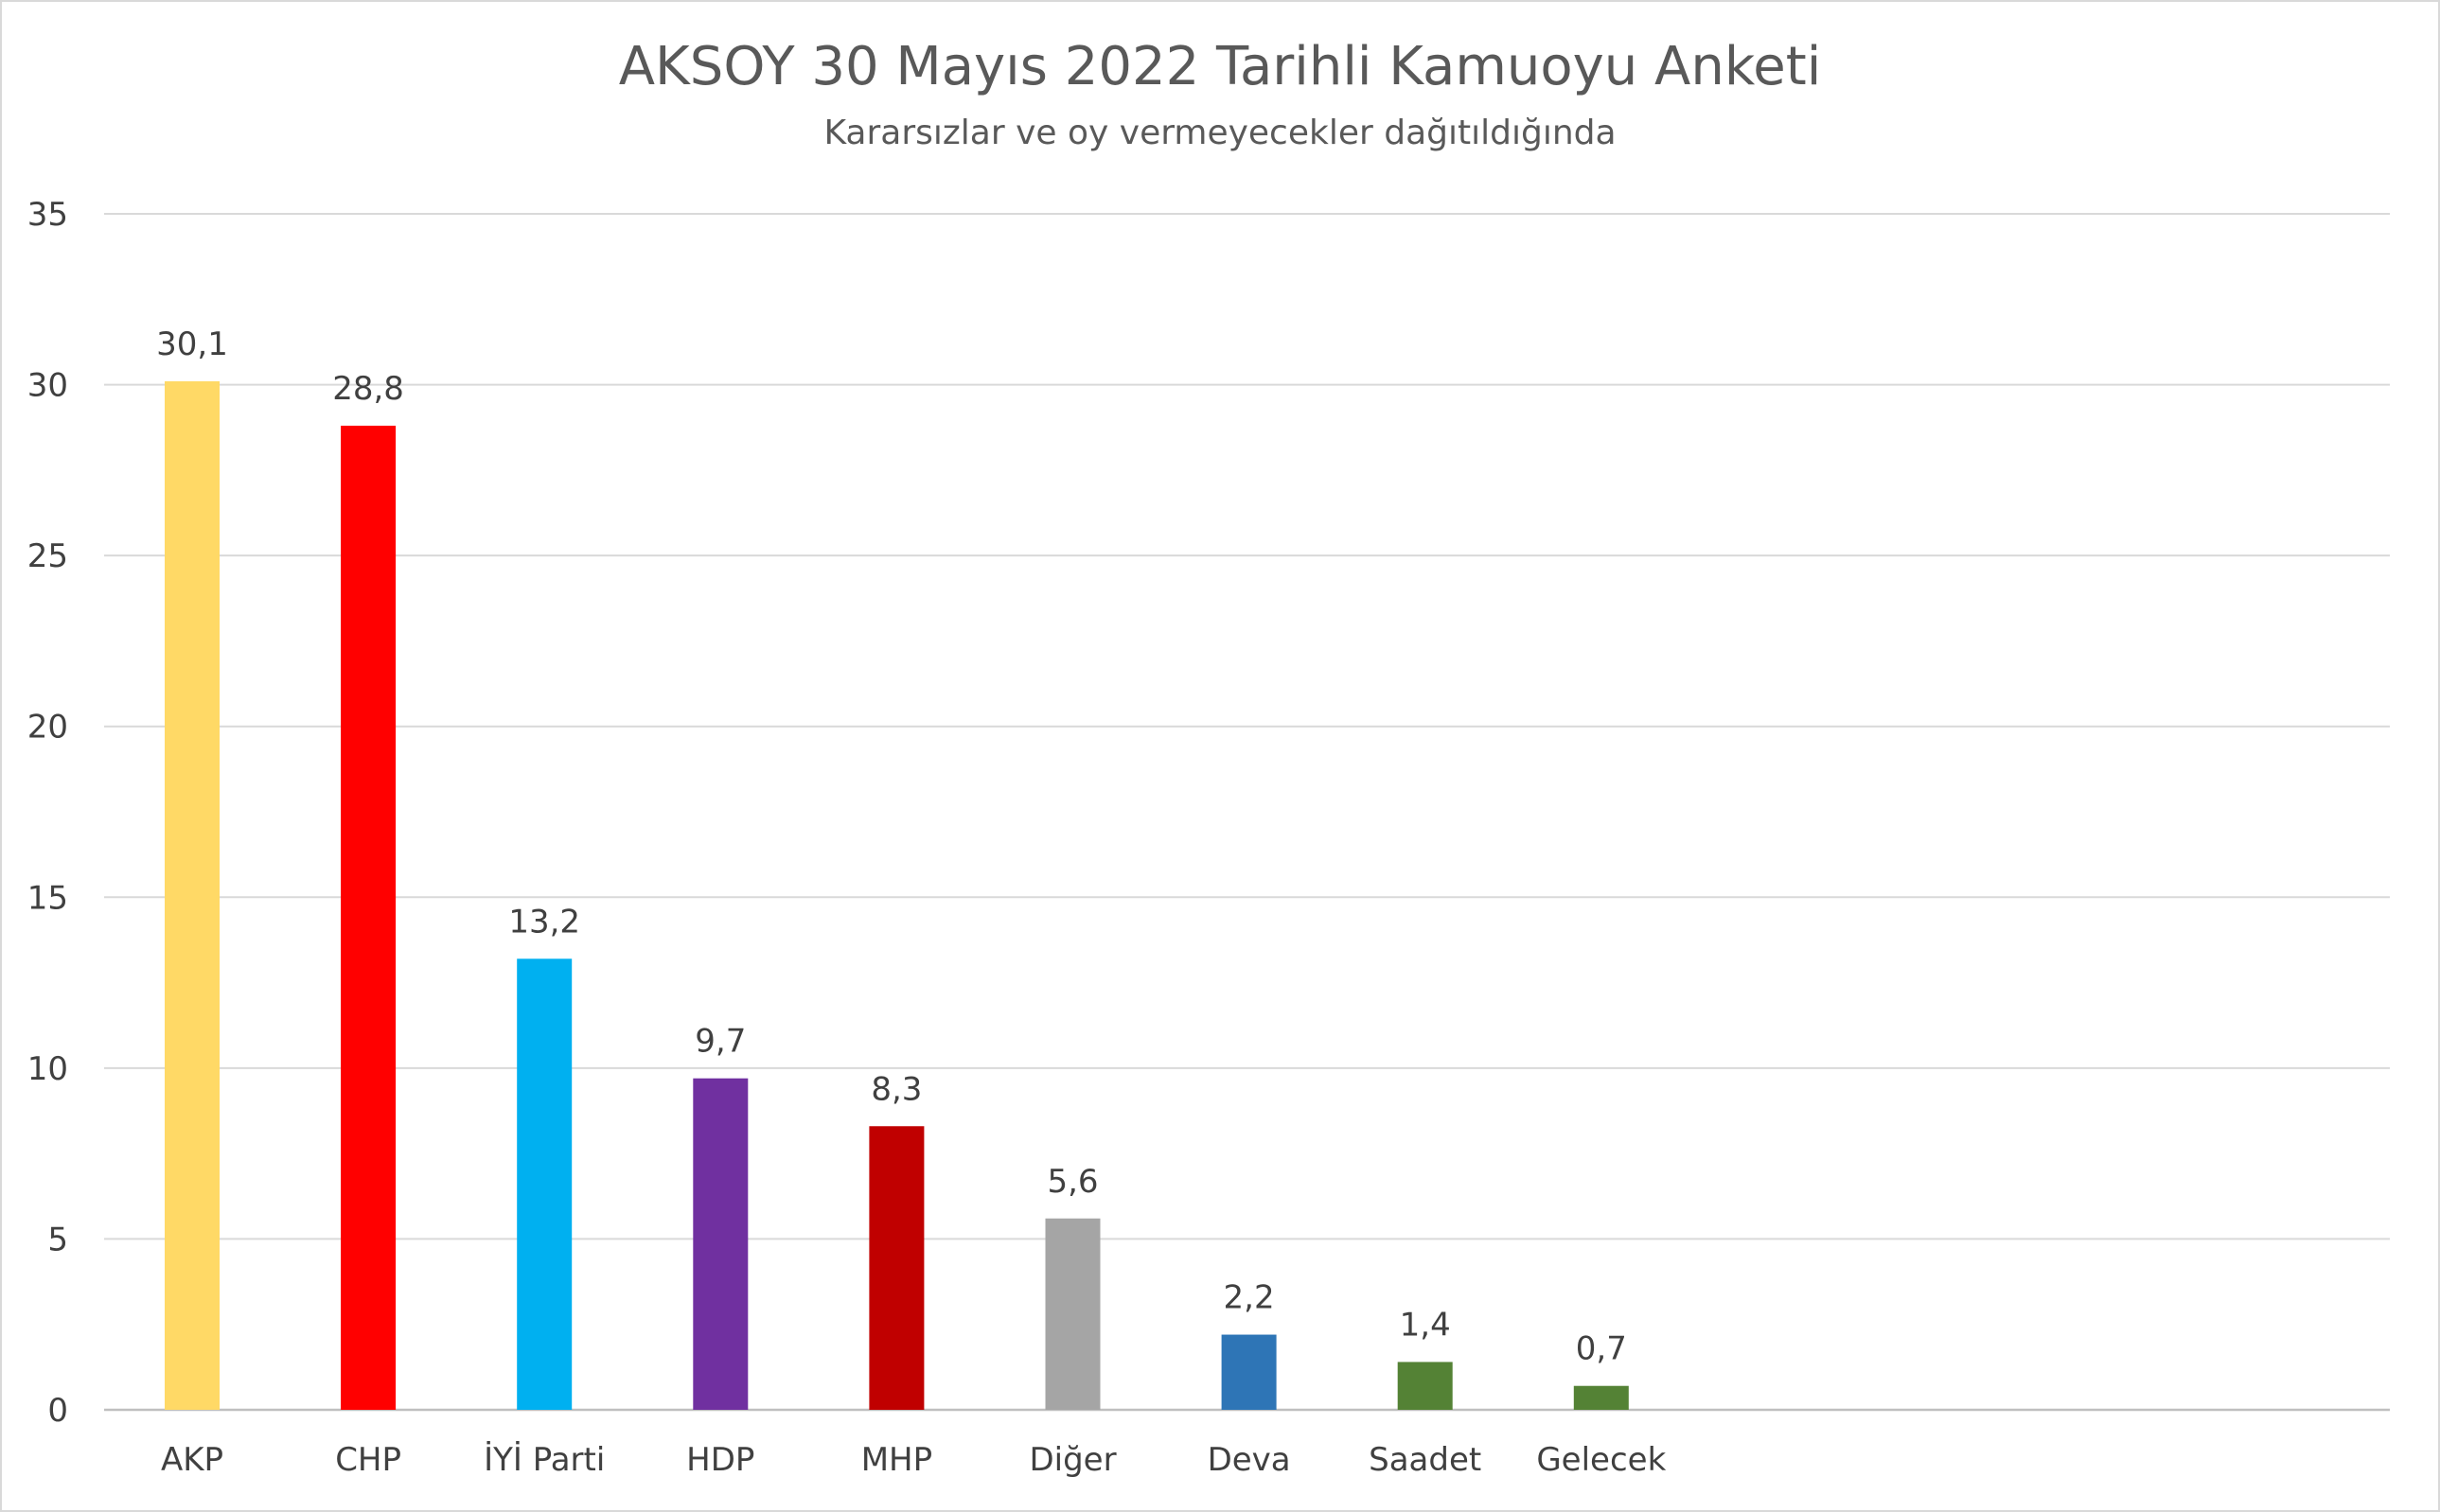 The height and width of the screenshot is (1512, 2440). Describe the element at coordinates (368, 1460) in the screenshot. I see `x-tick-label: CHP` at that location.